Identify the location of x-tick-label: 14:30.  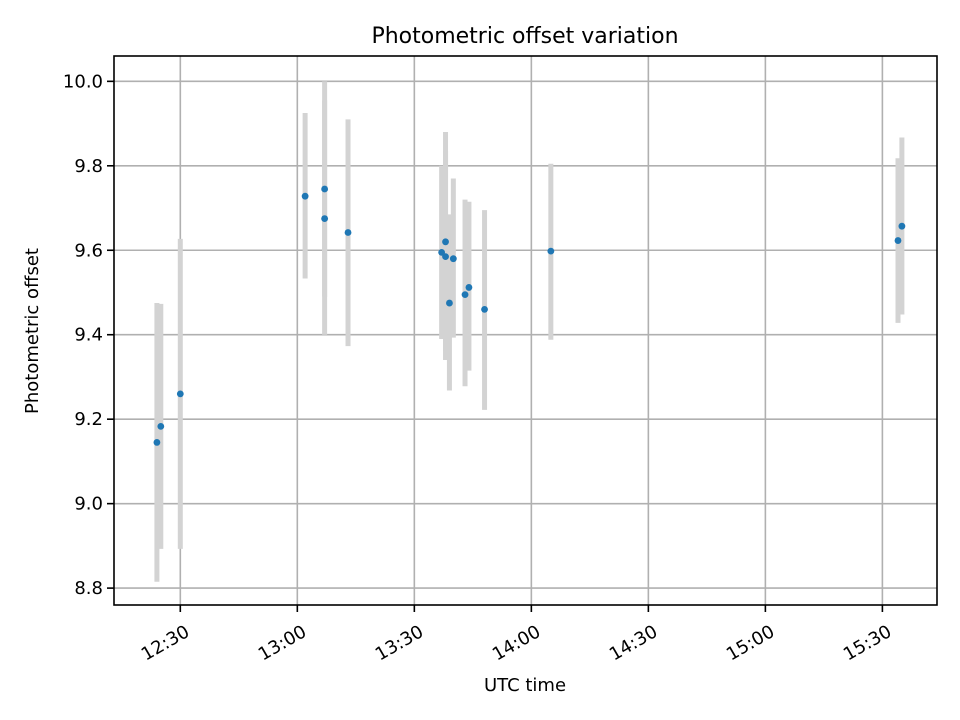
(633, 643).